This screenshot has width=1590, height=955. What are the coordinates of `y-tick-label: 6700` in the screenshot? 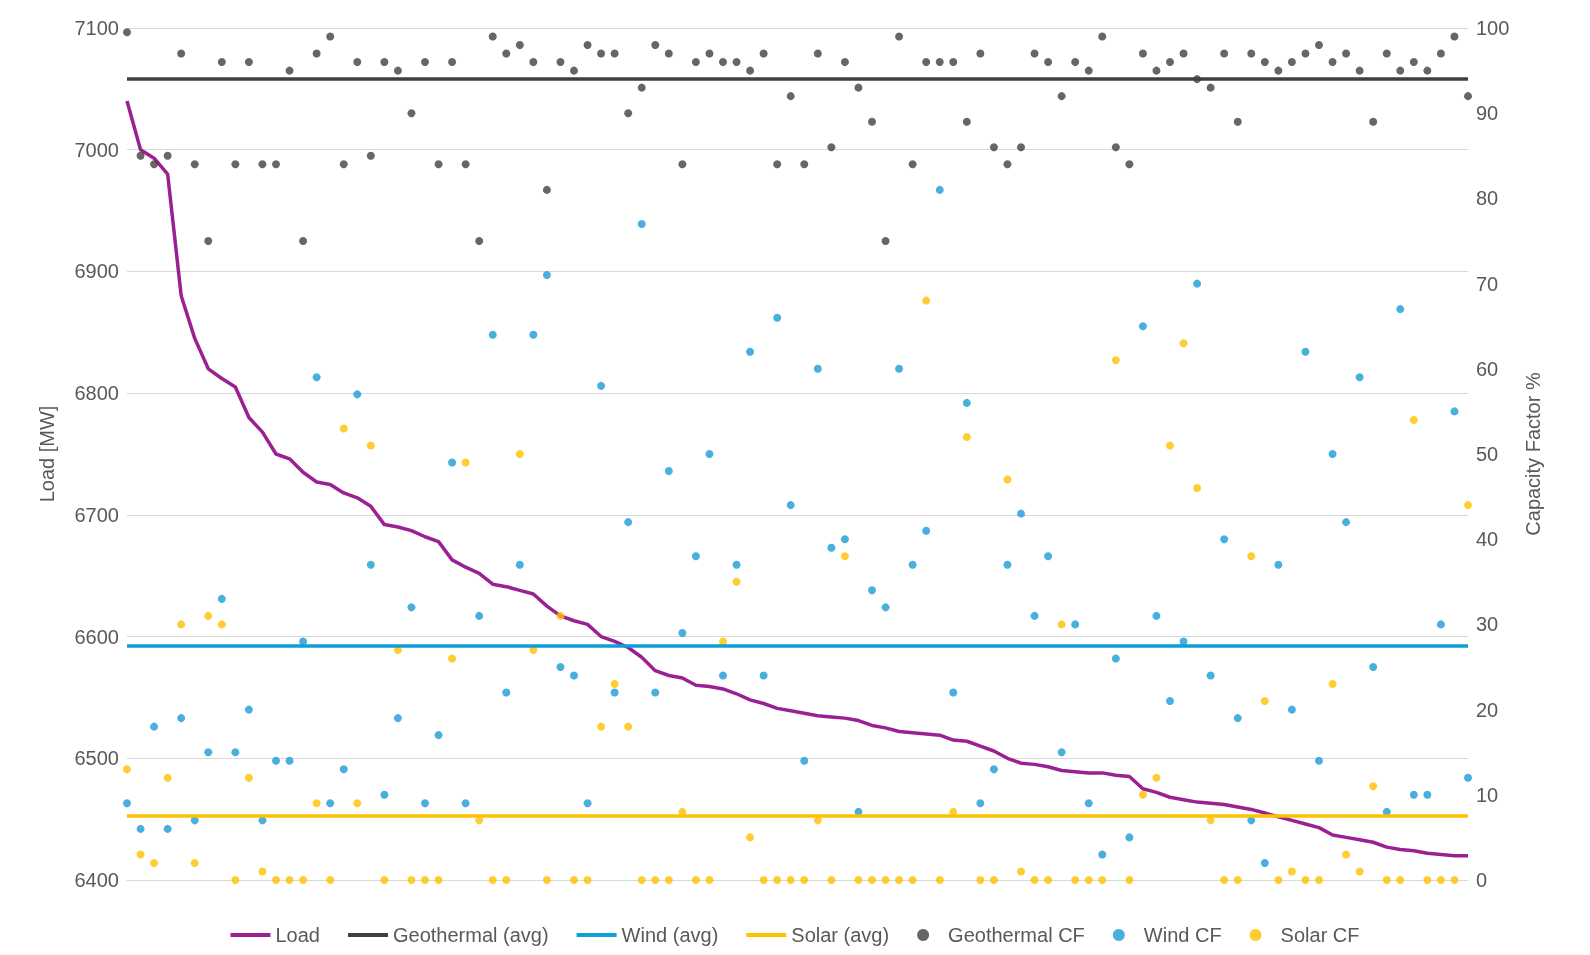 It's located at (96, 514).